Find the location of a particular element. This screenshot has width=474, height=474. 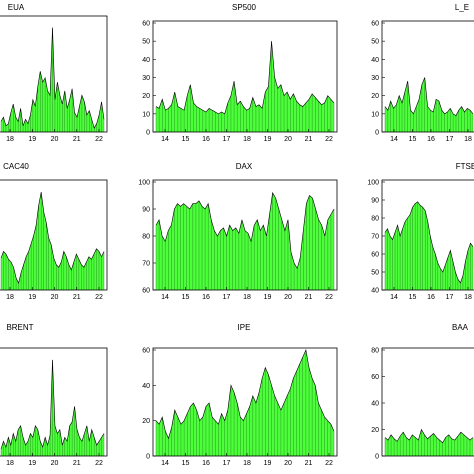

panel-5: FTSE 14 15 16 17 18 40 50 60 70 80 90 100 is located at coordinates (420, 231).